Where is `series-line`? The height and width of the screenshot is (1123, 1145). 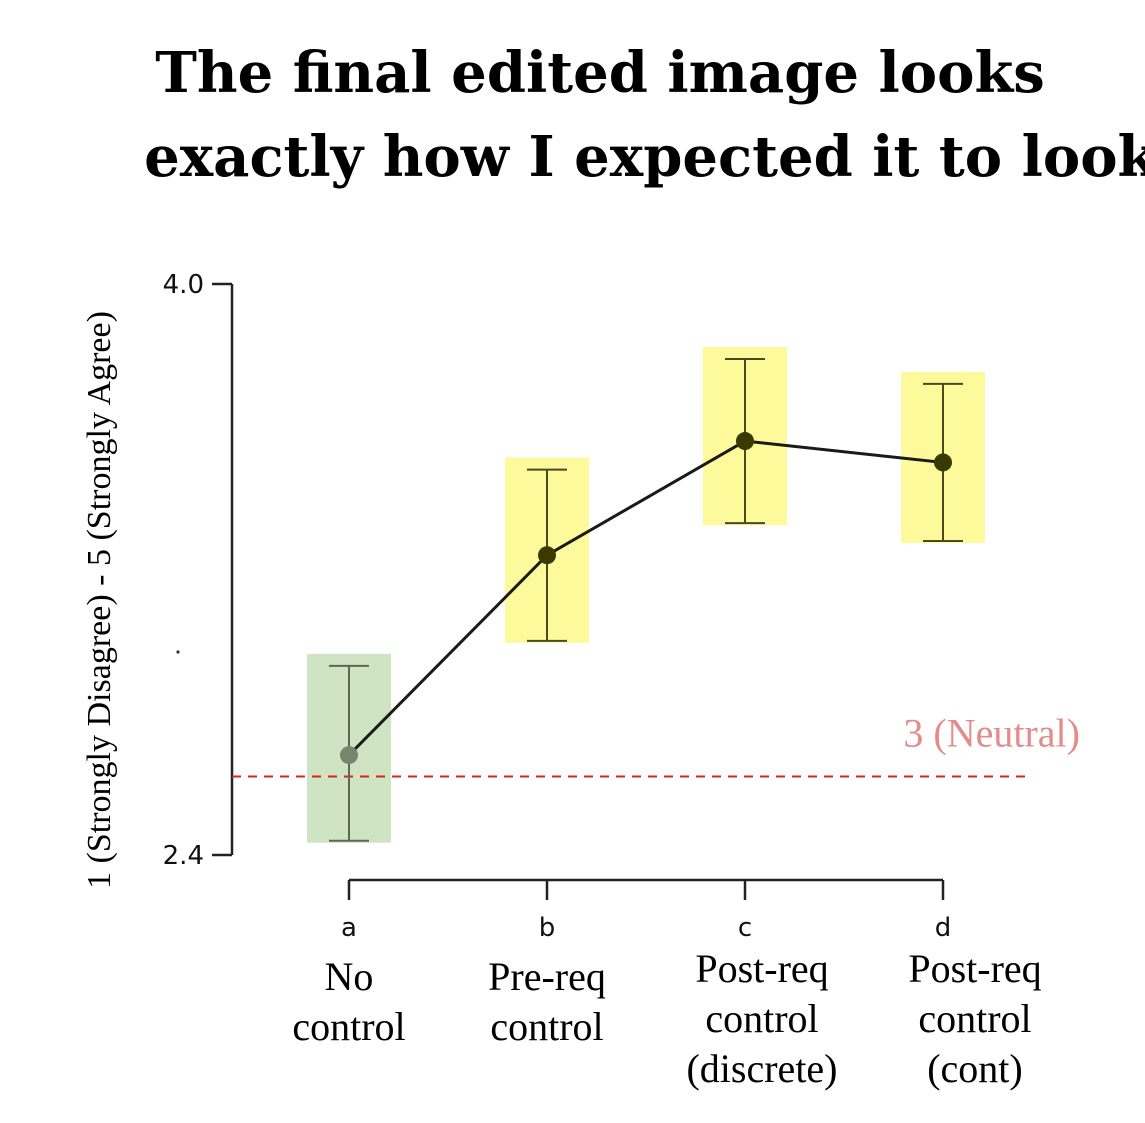
series-line is located at coordinates (645, 598).